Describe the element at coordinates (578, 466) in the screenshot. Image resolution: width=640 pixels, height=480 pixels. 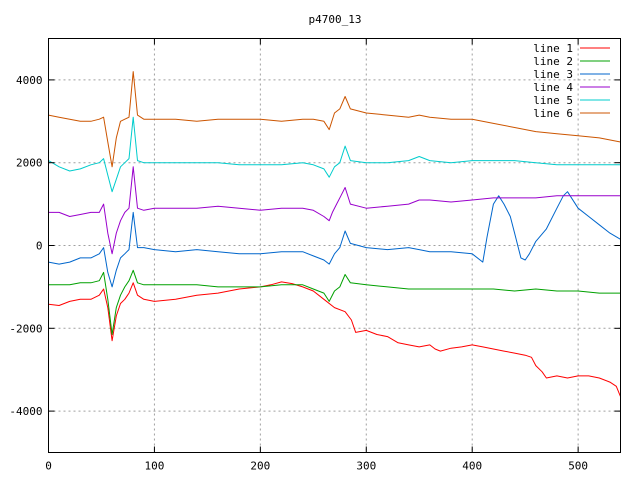
I see `x-tick-label: 500` at that location.